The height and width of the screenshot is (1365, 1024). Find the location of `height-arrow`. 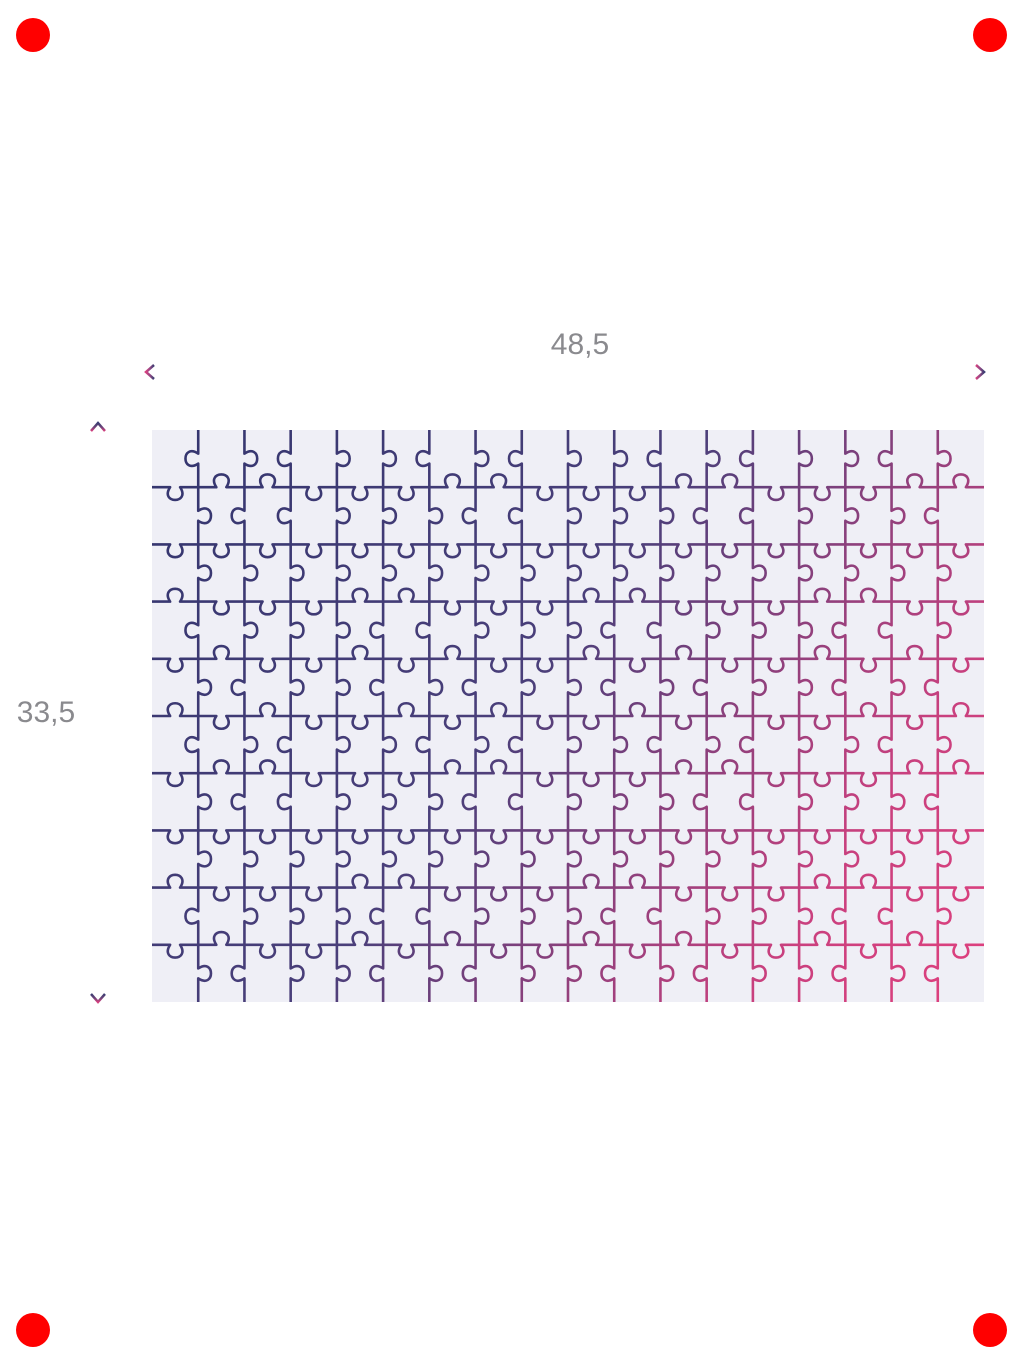

height-arrow is located at coordinates (98, 712).